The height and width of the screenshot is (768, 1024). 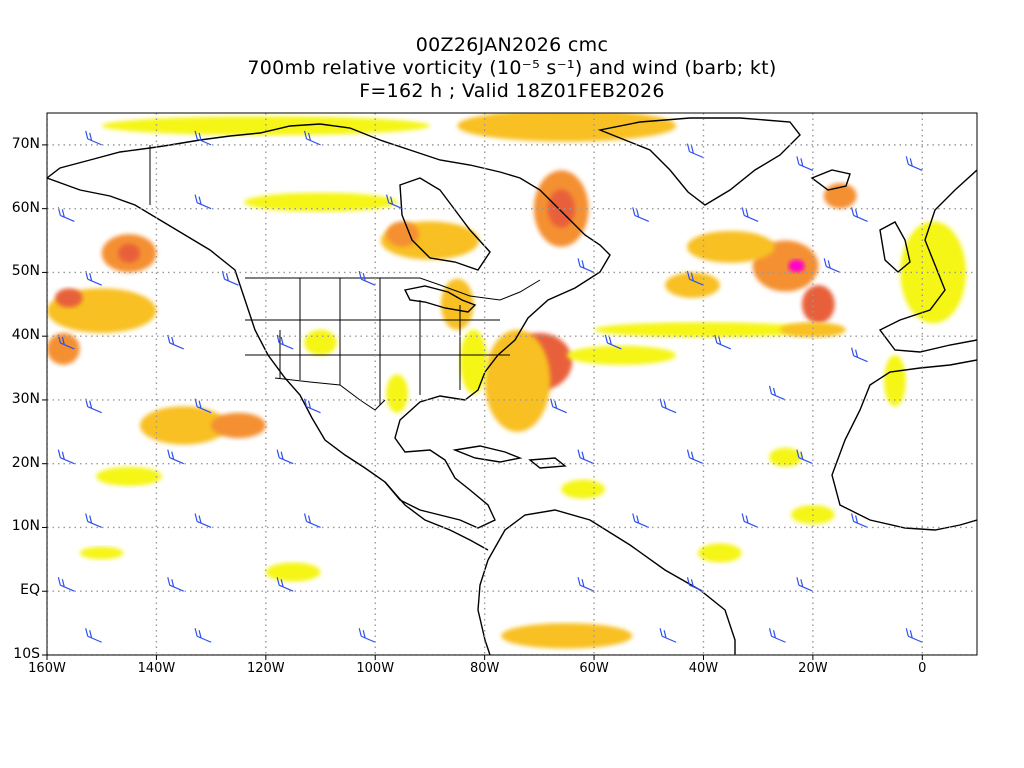 What do you see at coordinates (330, 394) in the screenshot?
I see `us-mexico-border` at bounding box center [330, 394].